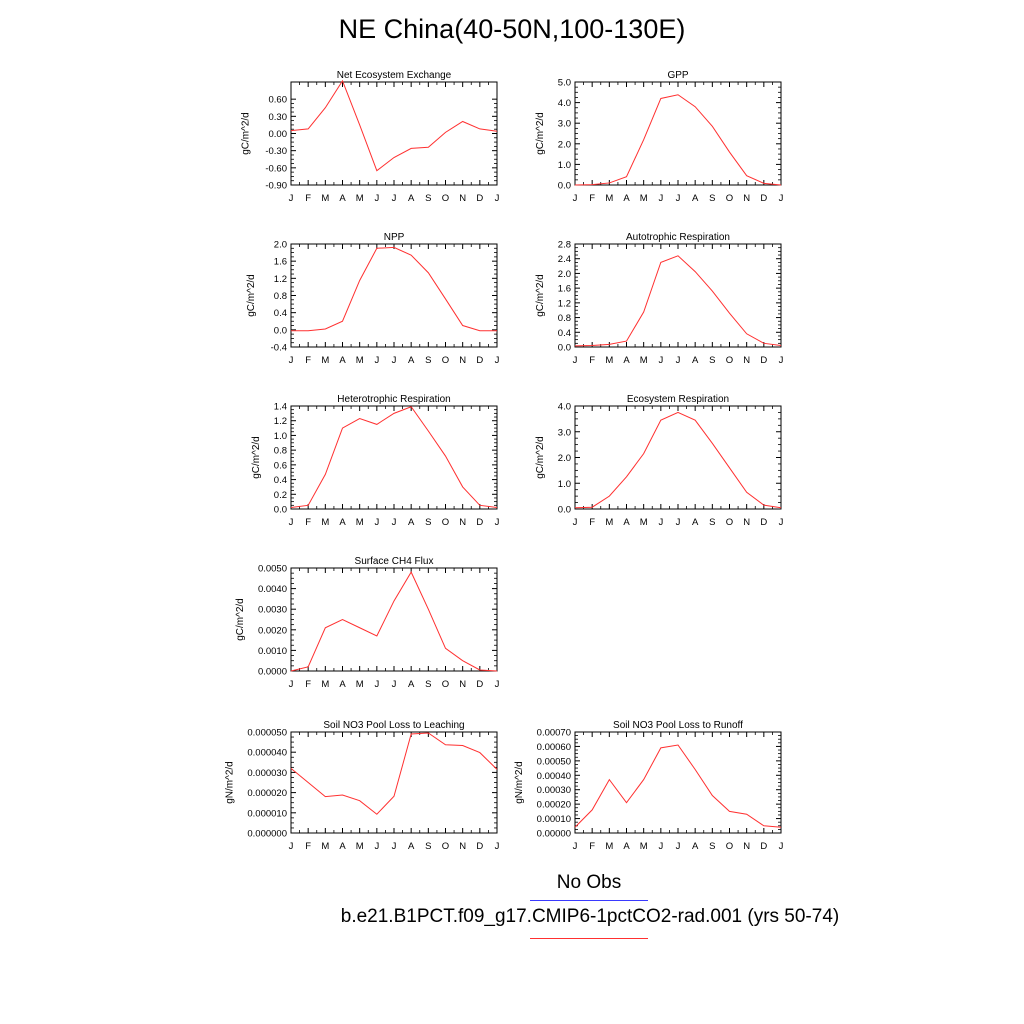 The width and height of the screenshot is (1024, 1024). What do you see at coordinates (278, 117) in the screenshot?
I see `y-tick-label: 0.30` at bounding box center [278, 117].